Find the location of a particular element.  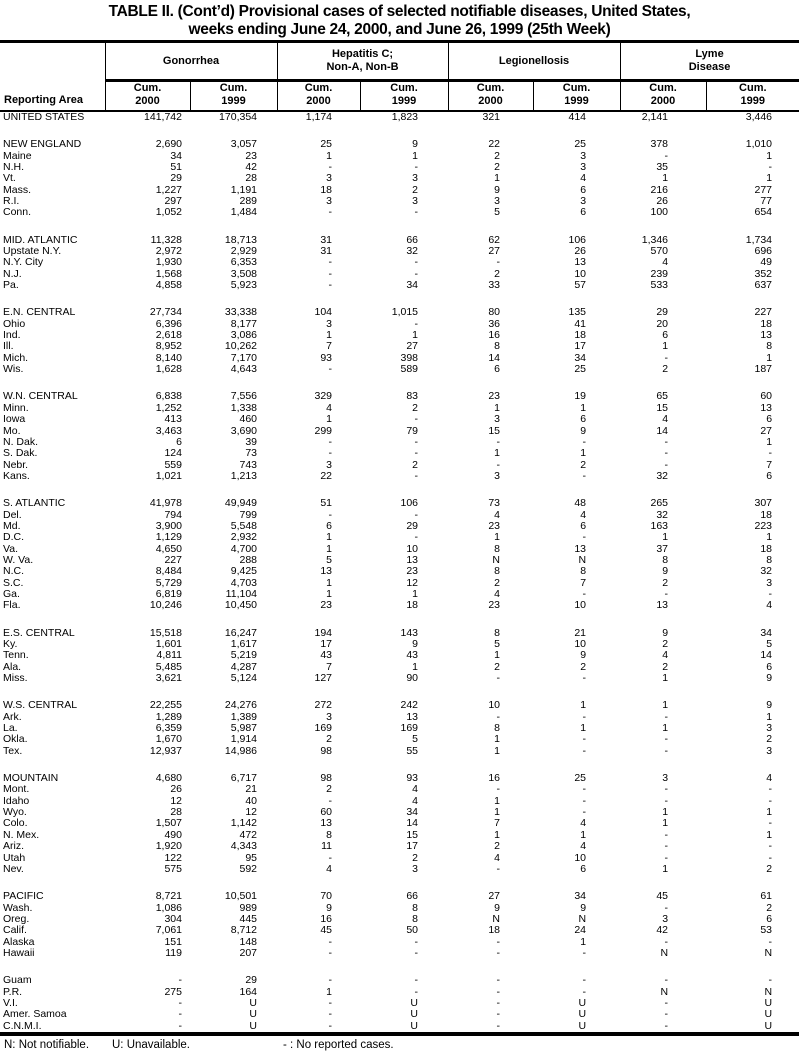

value-cell: 61 is located at coordinates (766, 896).